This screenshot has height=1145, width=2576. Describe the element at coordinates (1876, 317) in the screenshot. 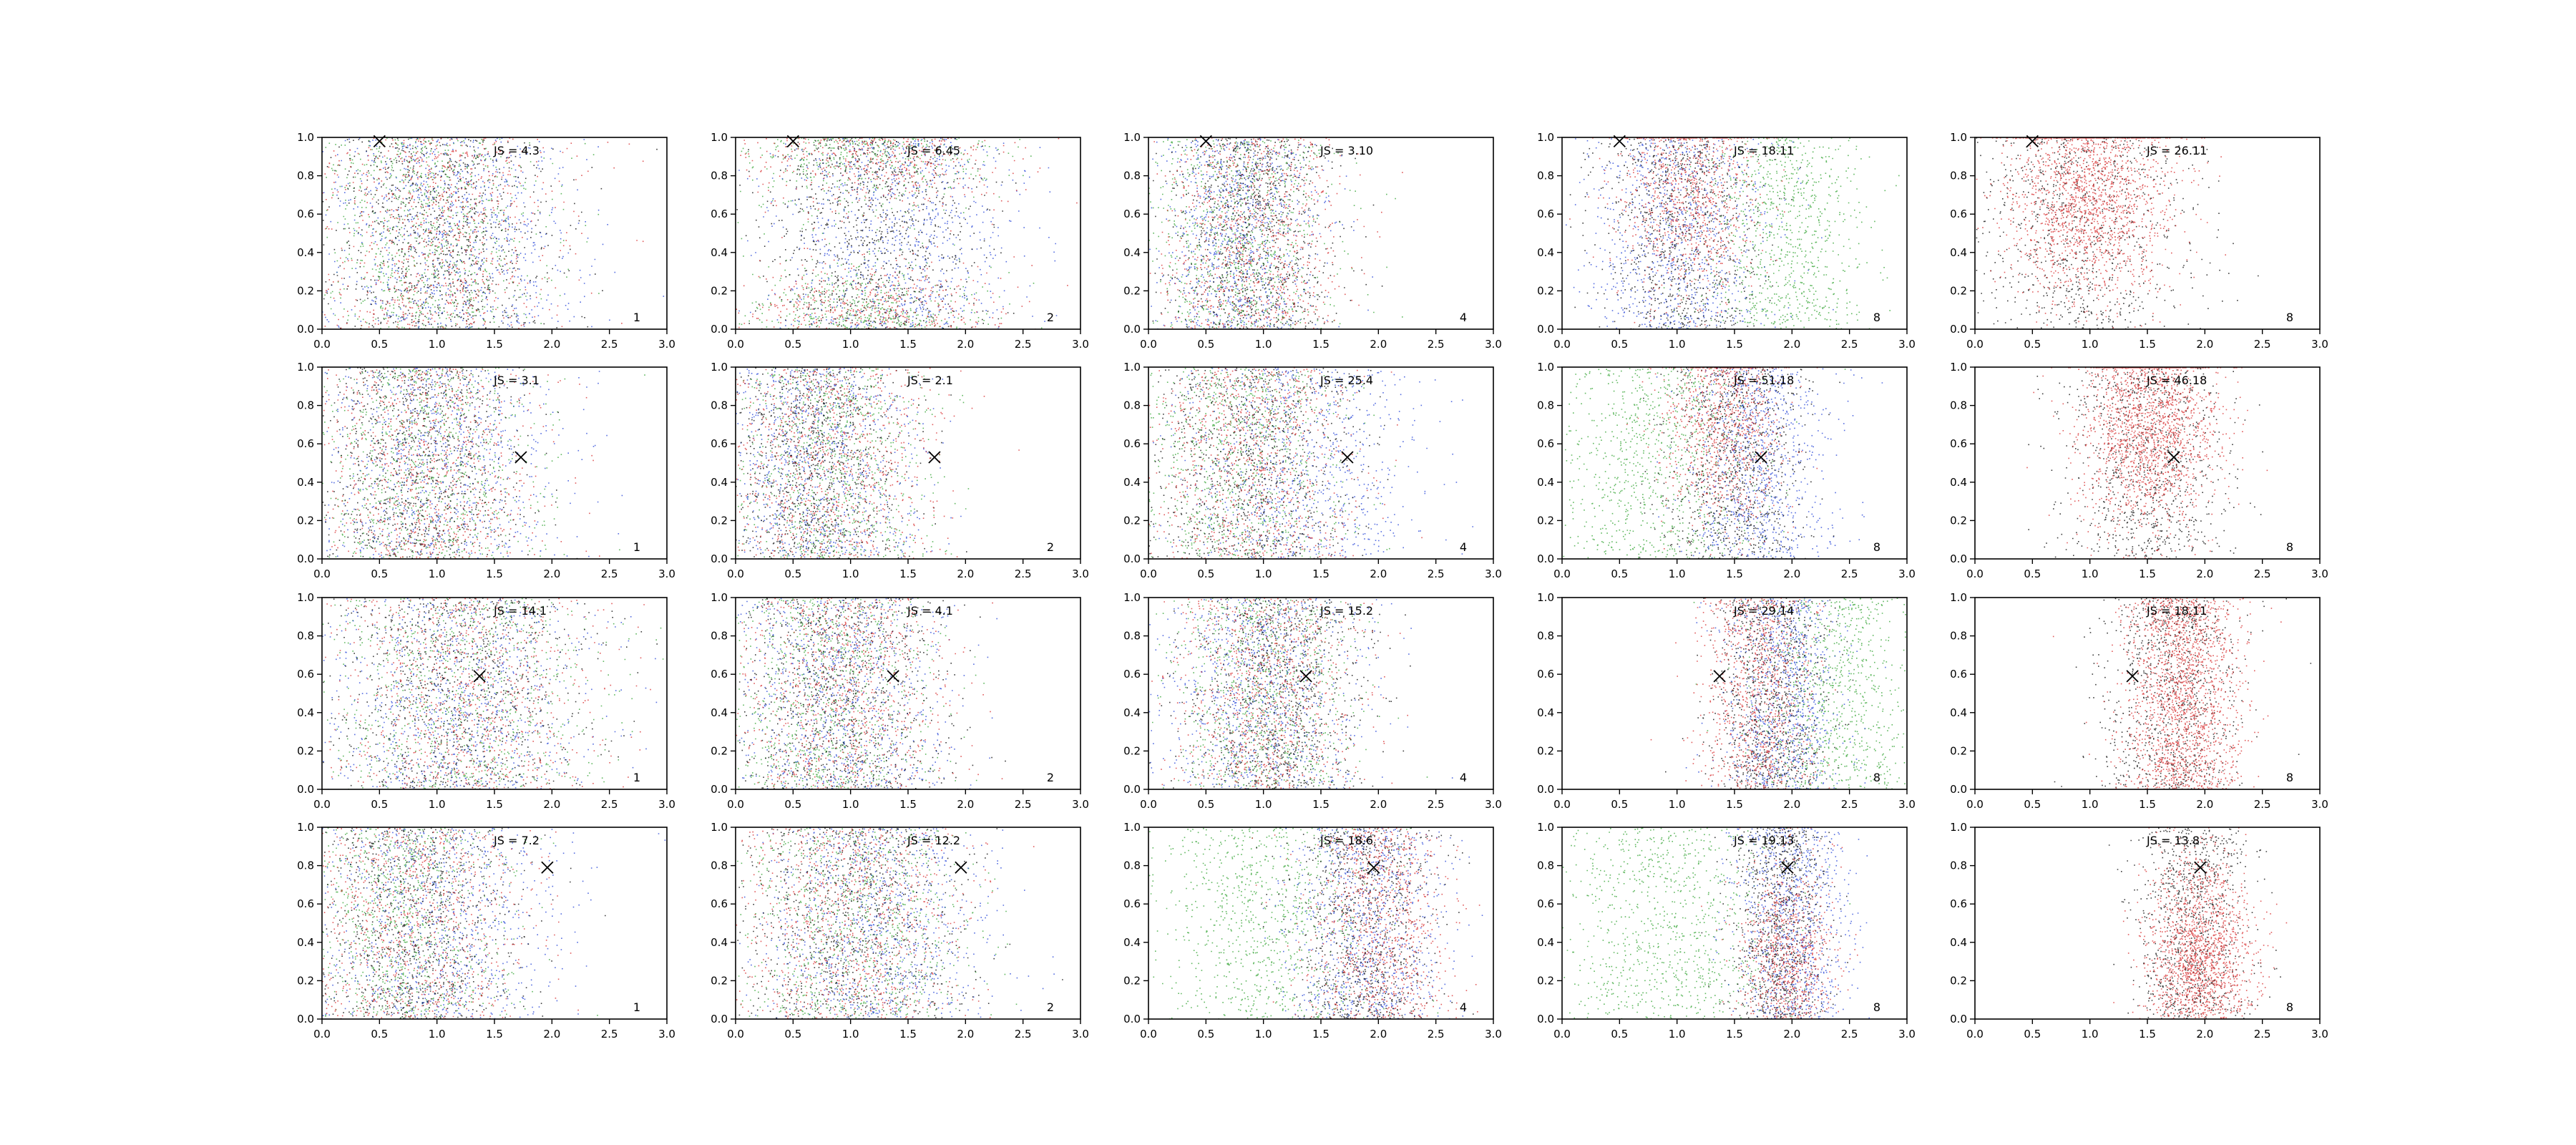

I see `corner-label: 8` at that location.